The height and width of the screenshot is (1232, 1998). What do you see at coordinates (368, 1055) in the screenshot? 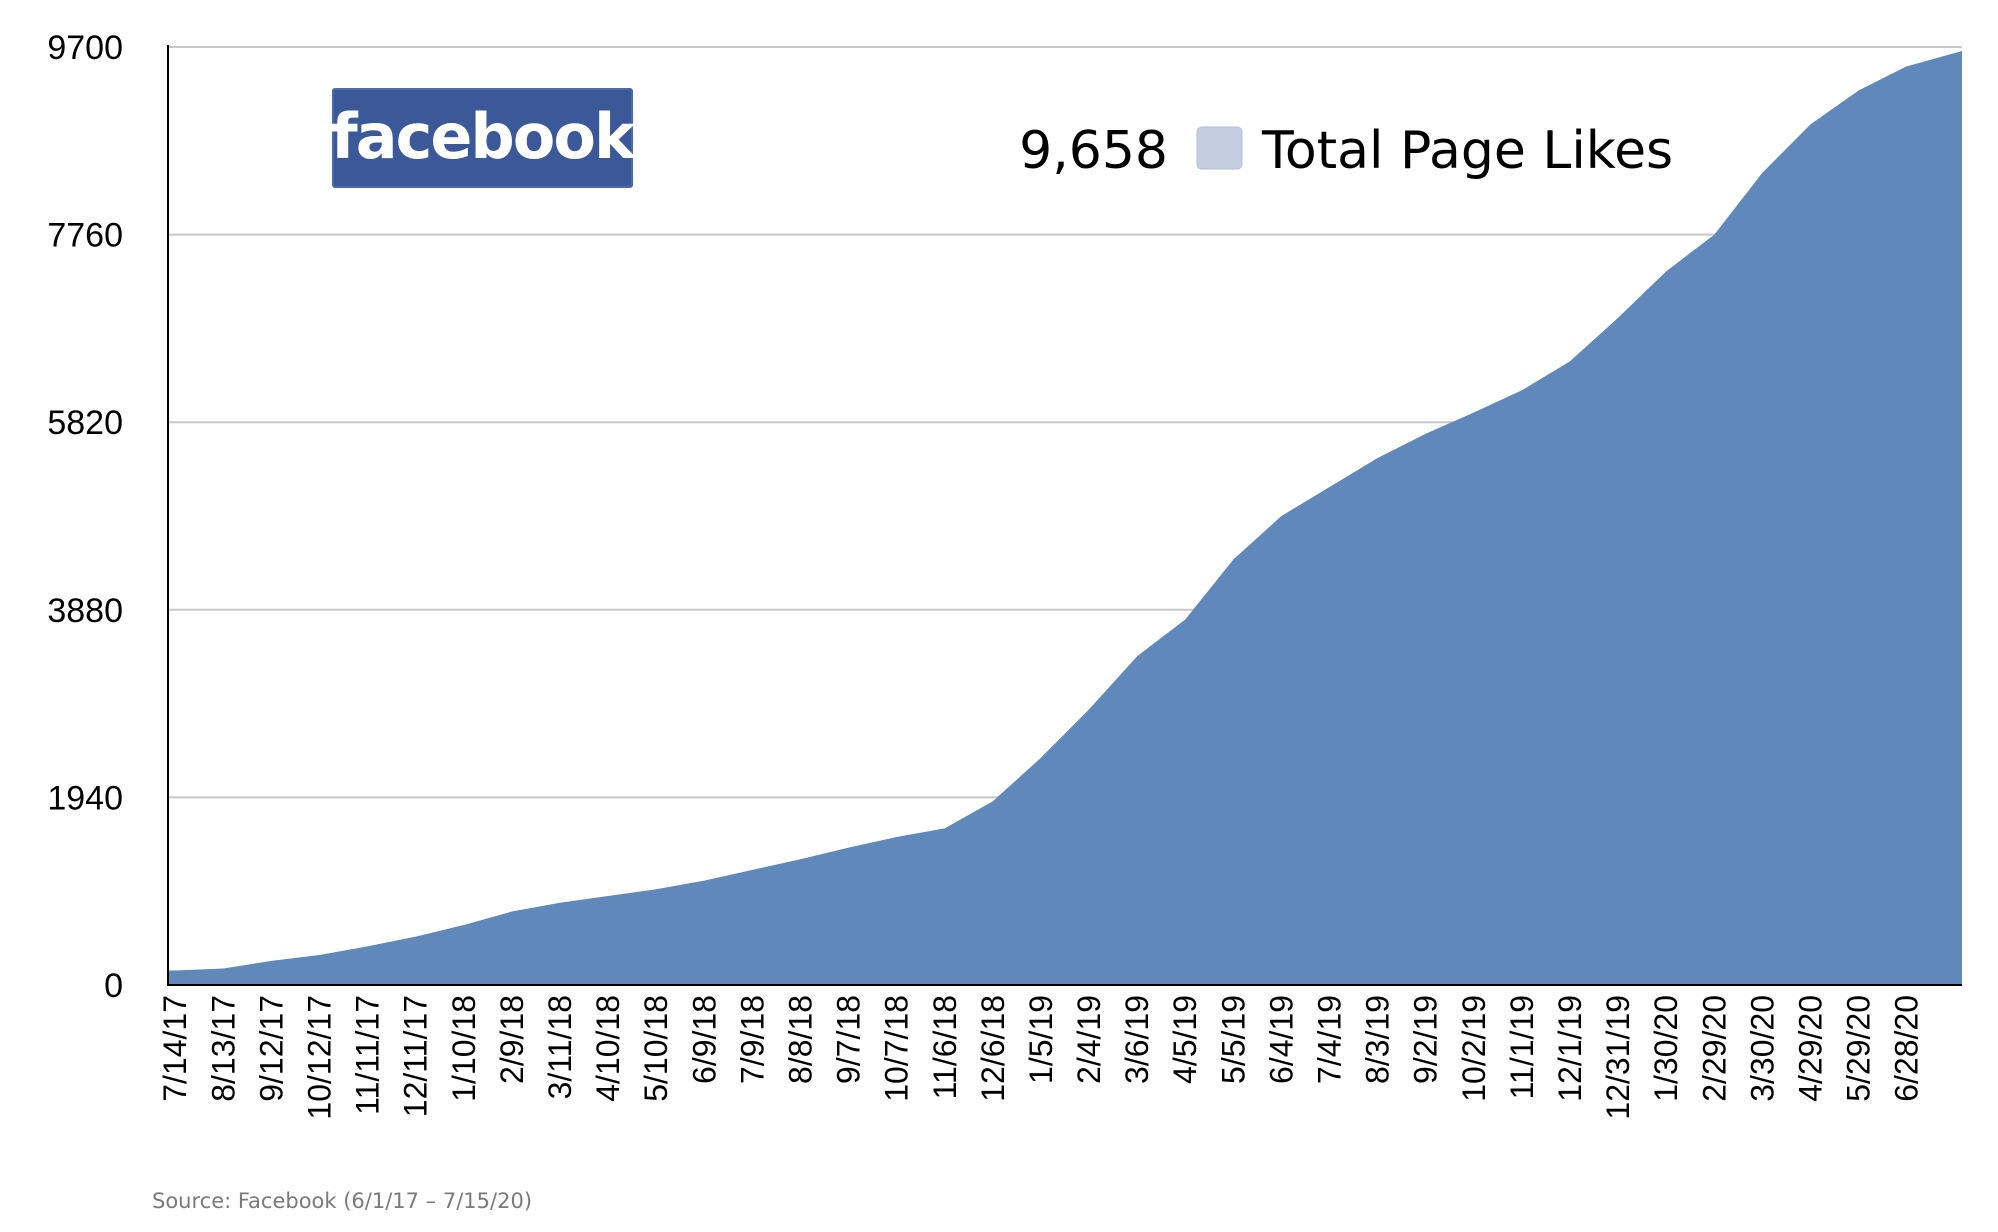
I see `x-tick-label: 11/11/17` at bounding box center [368, 1055].